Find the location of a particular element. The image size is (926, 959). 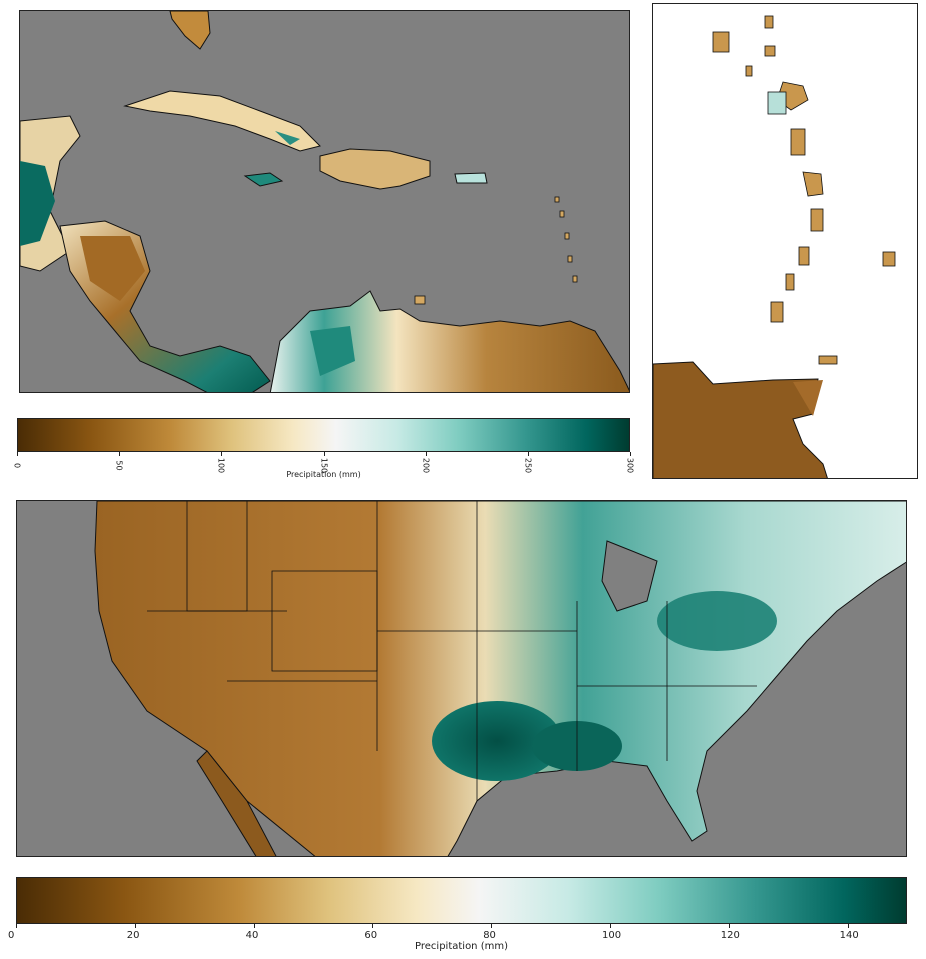

colorbar-conus-tick-label: 40 is located at coordinates (252, 935).